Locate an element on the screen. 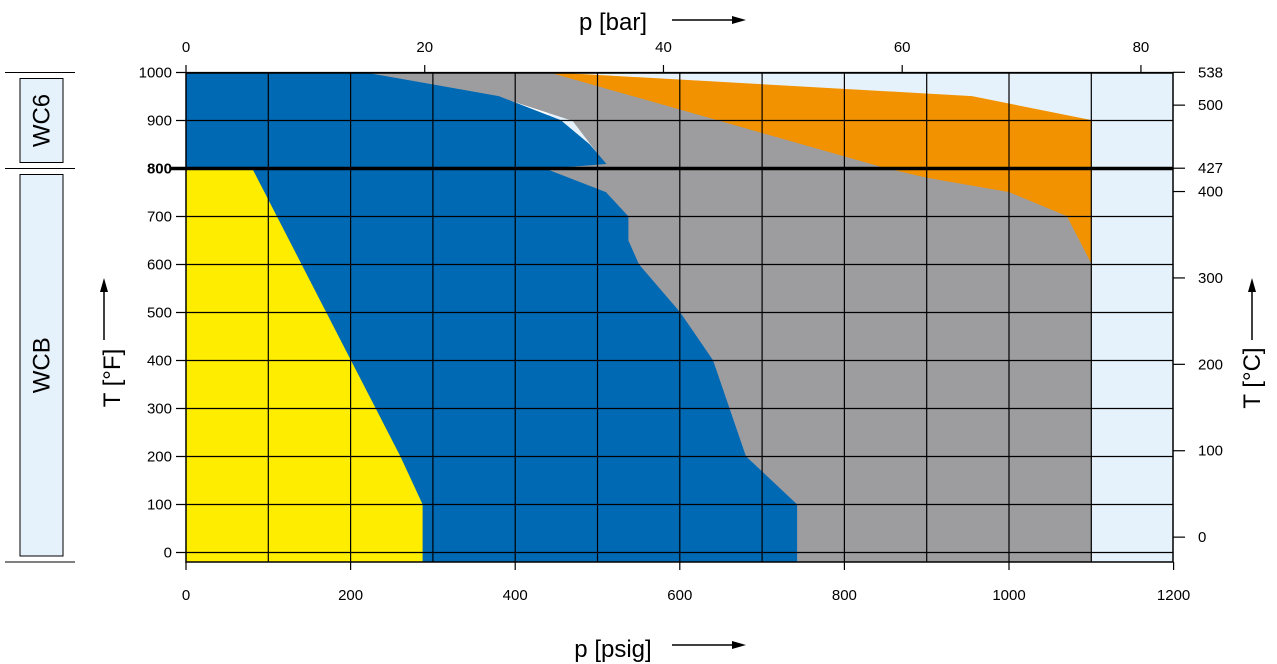 Image resolution: width=1277 pixels, height=664 pixels. x-axis-title-bar: p [bar] is located at coordinates (613, 22).